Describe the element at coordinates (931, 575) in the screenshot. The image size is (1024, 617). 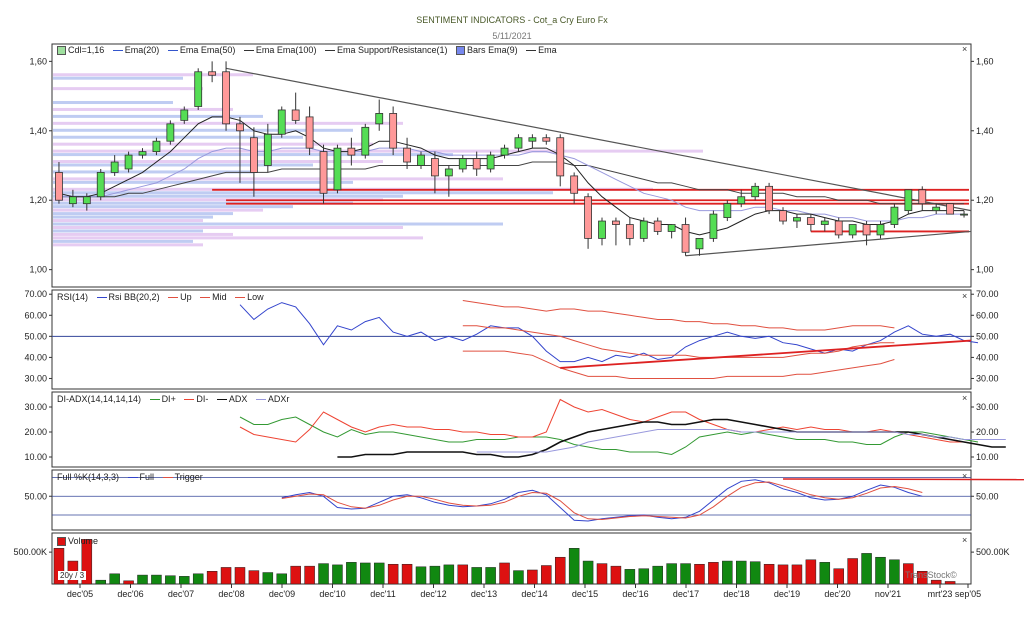
I see `watermark: TransStock©` at that location.